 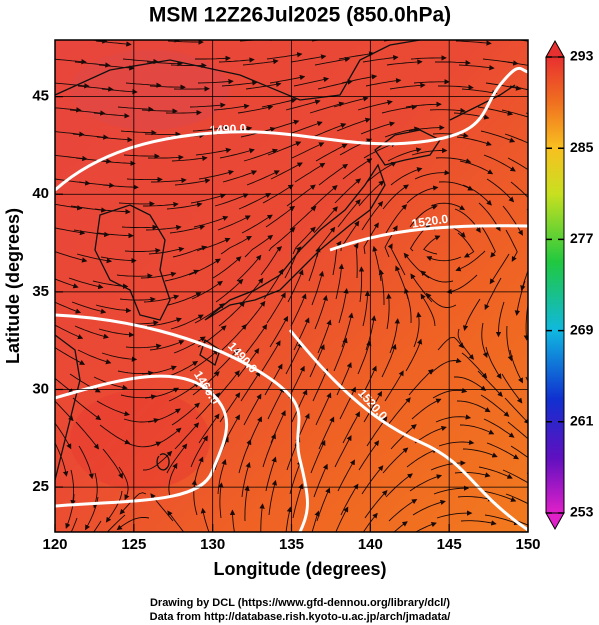 What do you see at coordinates (133, 544) in the screenshot?
I see `x-tick-label: 125` at bounding box center [133, 544].